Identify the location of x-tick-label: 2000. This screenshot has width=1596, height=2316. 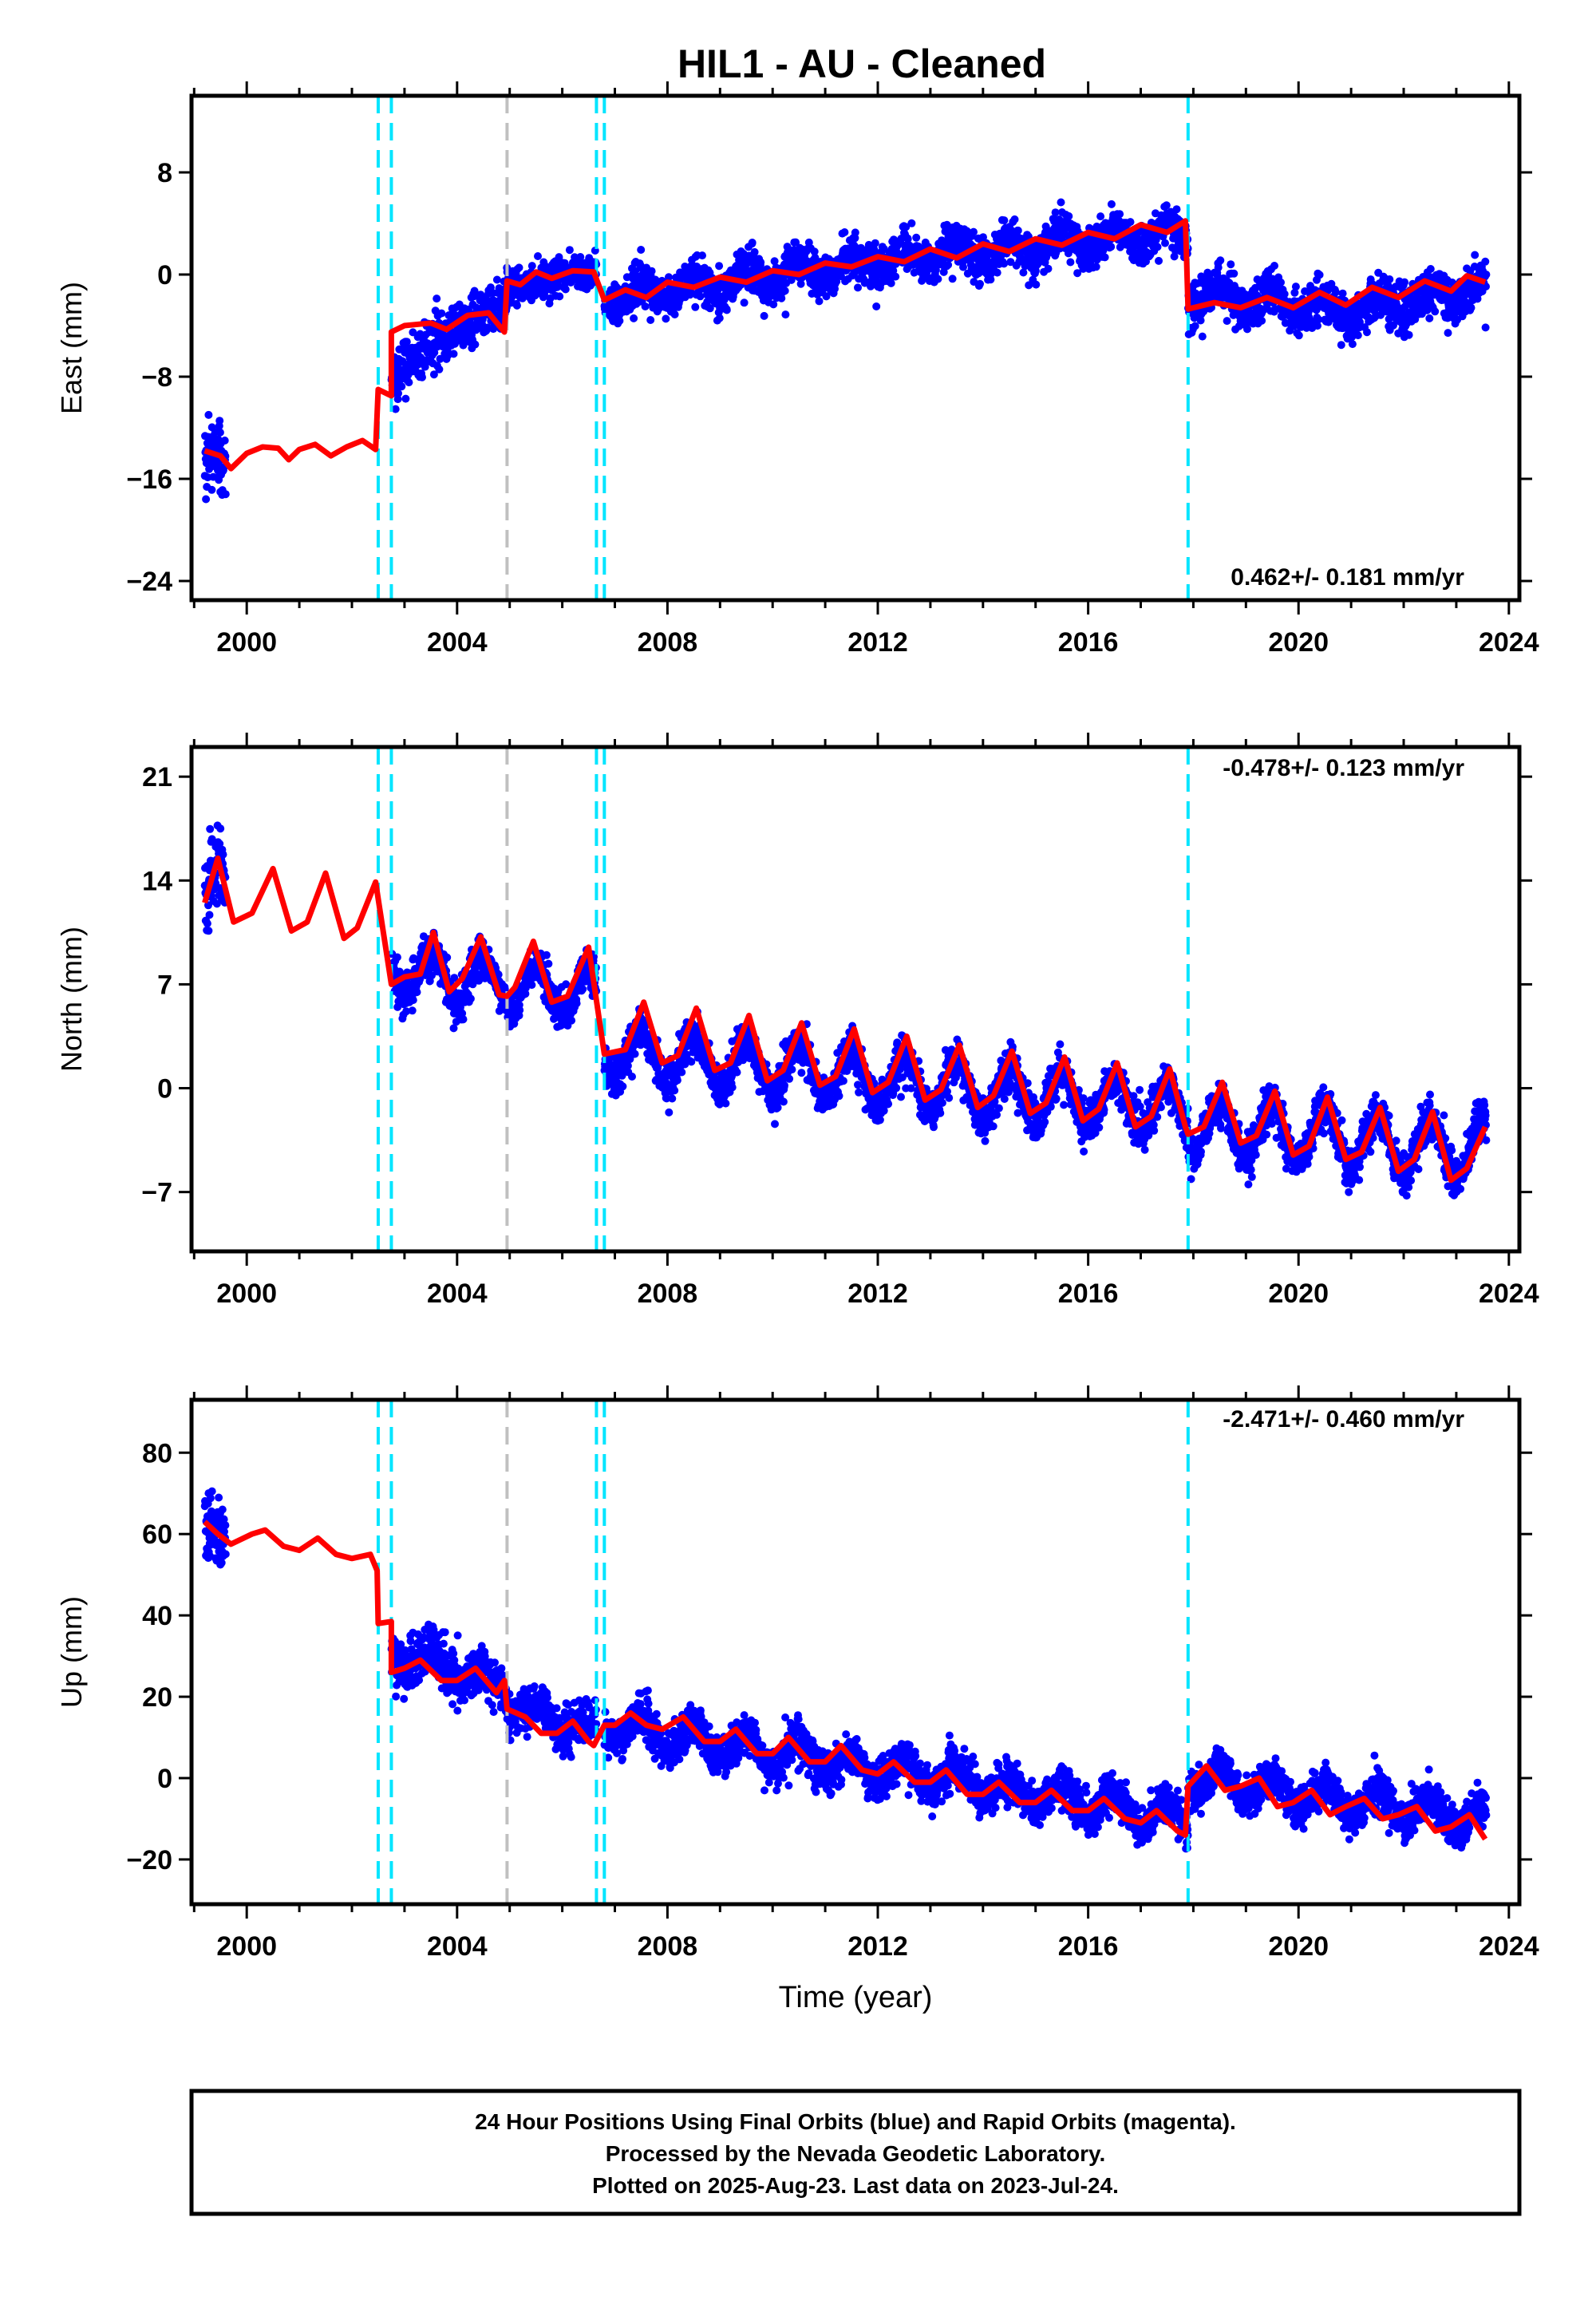
(246, 642).